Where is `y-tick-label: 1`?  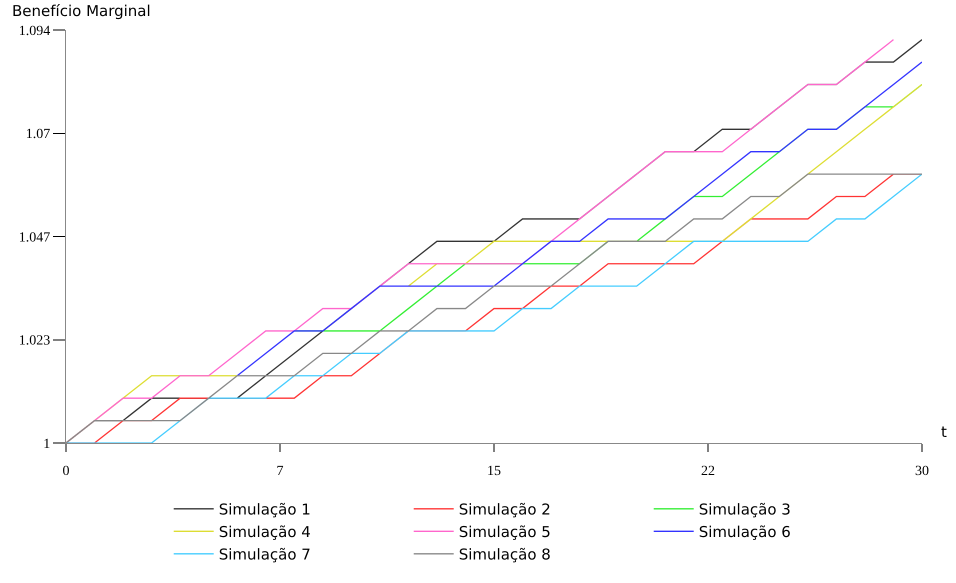 y-tick-label: 1 is located at coordinates (46, 444).